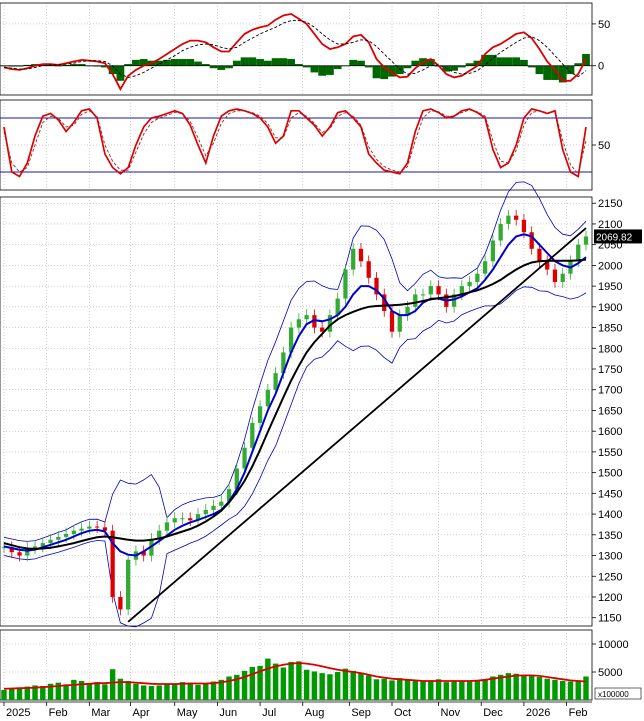 The image size is (644, 721). What do you see at coordinates (296, 49) in the screenshot?
I see `macd-frame` at bounding box center [296, 49].